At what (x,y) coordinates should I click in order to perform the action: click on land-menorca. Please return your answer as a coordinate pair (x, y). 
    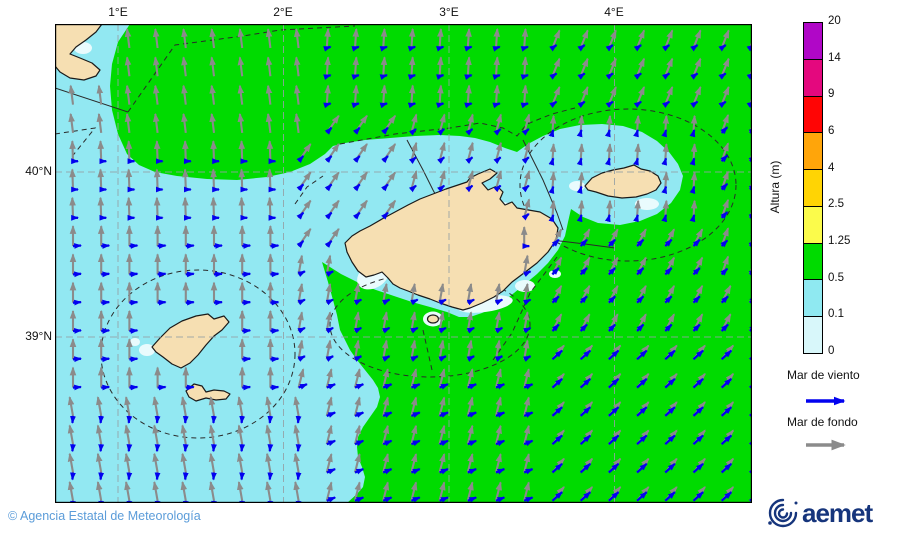
    Looking at the image, I should click on (623, 181).